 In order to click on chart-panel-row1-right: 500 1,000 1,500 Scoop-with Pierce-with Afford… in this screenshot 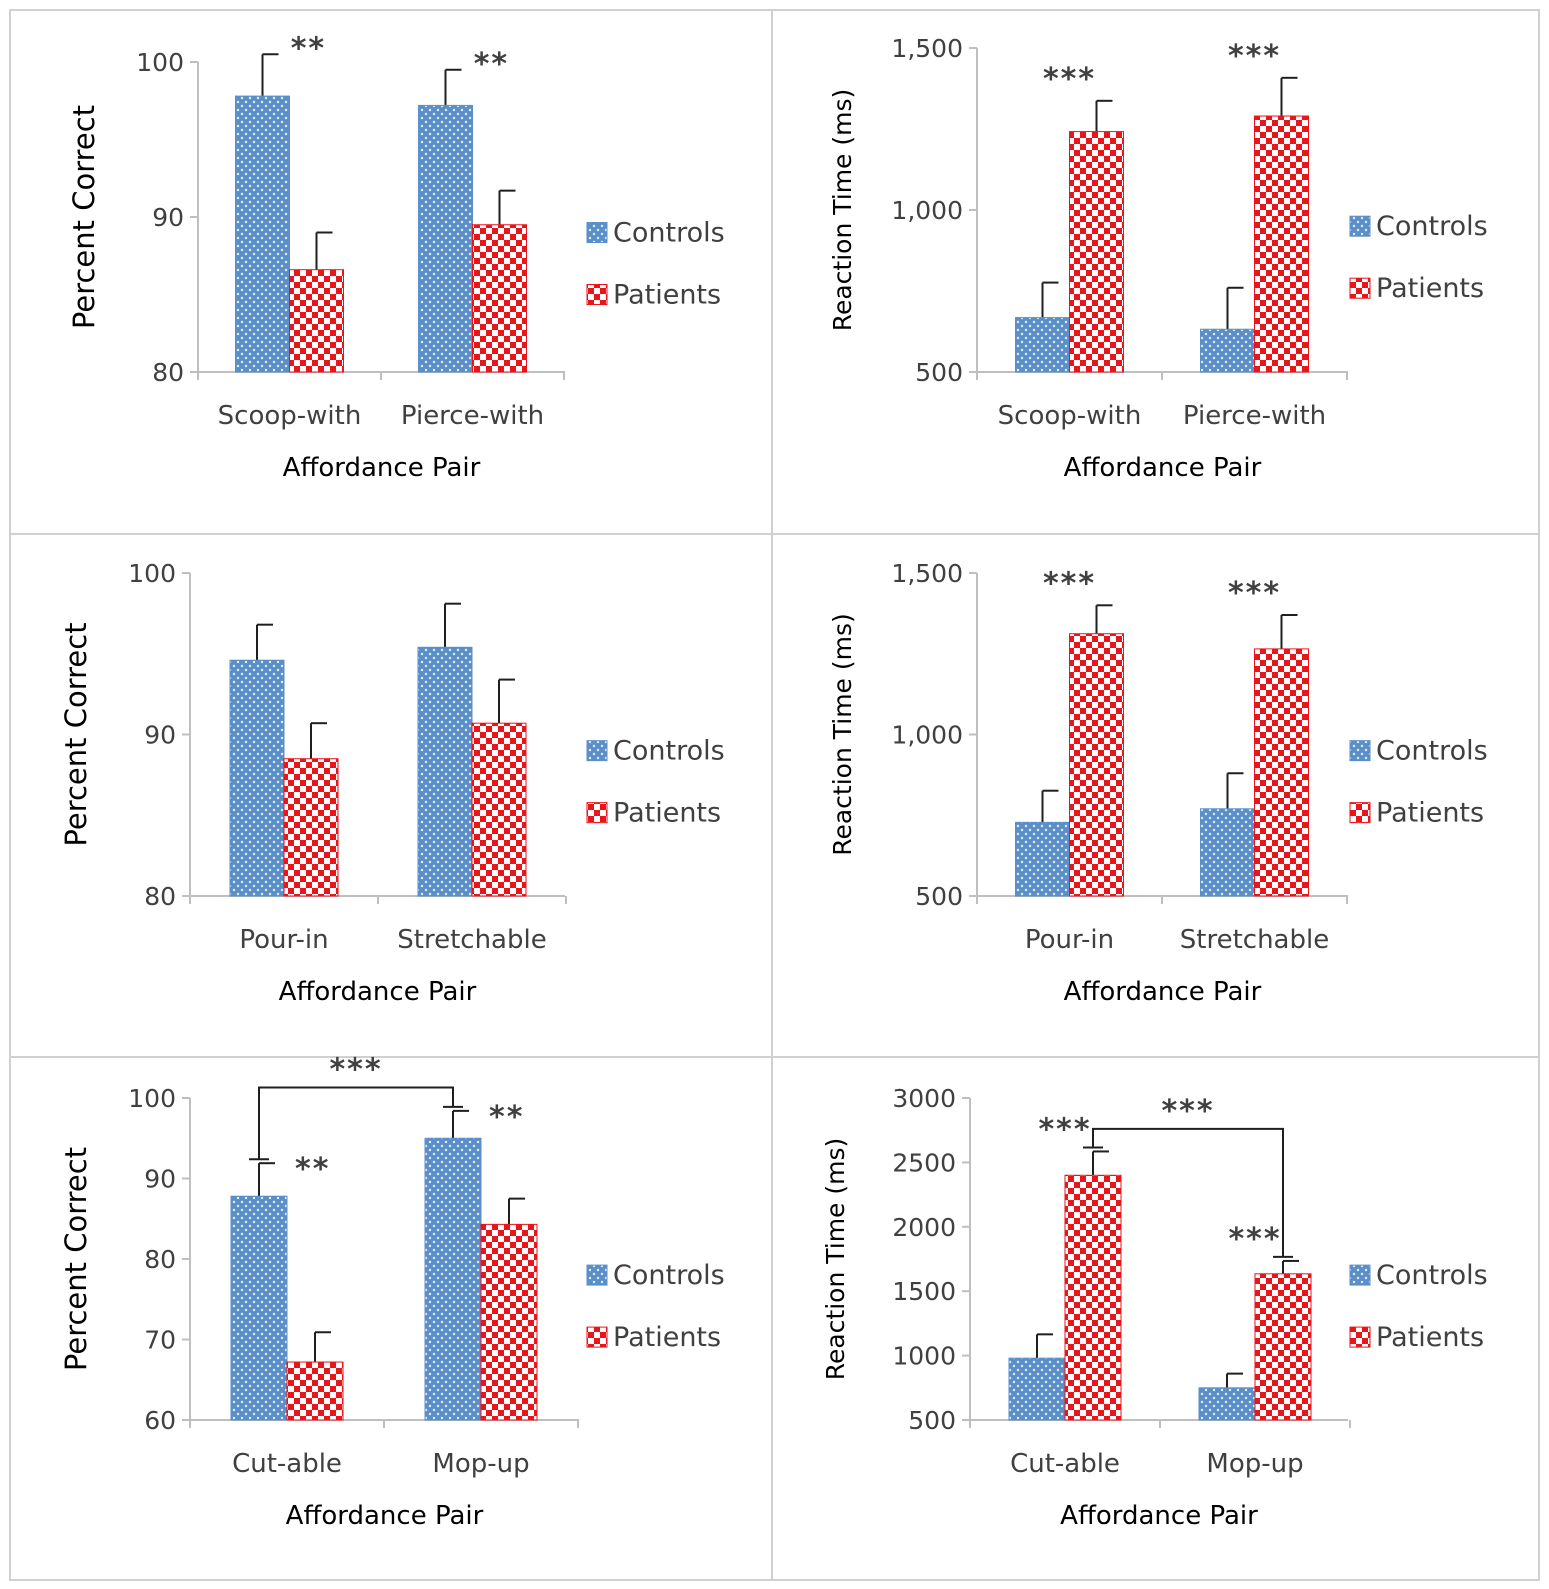, I will do `click(1158, 258)`.